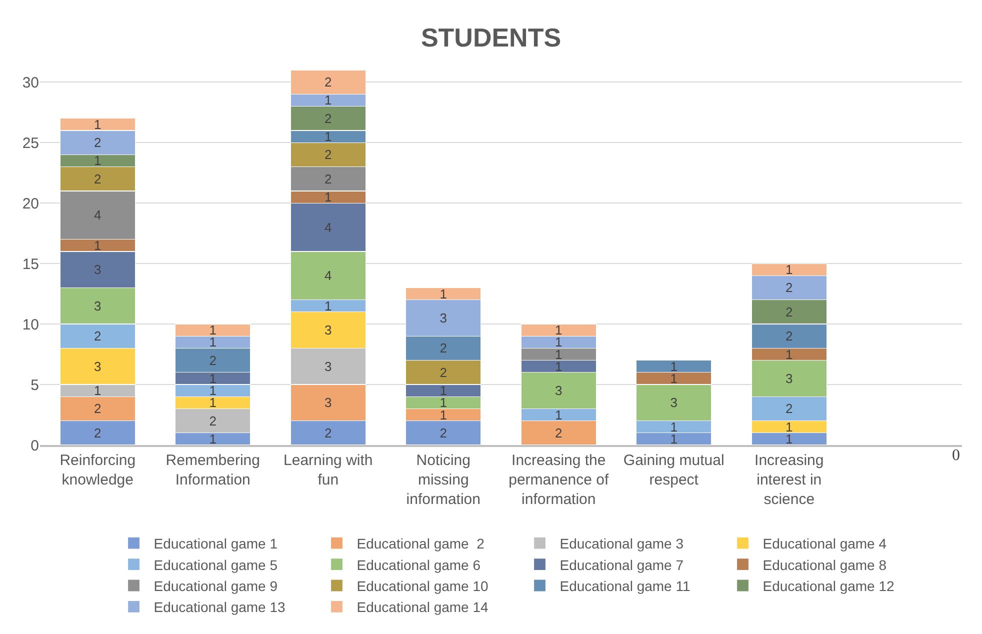 The width and height of the screenshot is (982, 634). What do you see at coordinates (30, 264) in the screenshot?
I see `y-tick-label: 15` at bounding box center [30, 264].